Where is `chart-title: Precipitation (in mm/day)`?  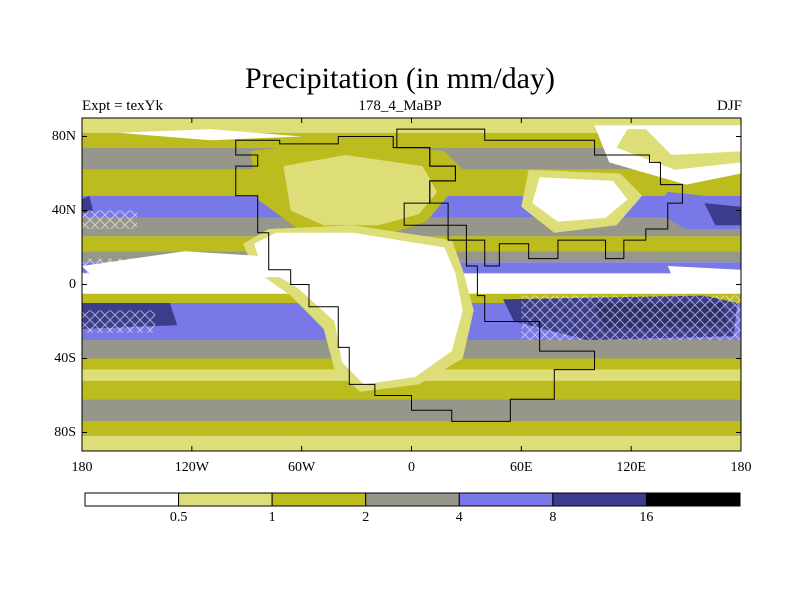 chart-title: Precipitation (in mm/day) is located at coordinates (400, 78).